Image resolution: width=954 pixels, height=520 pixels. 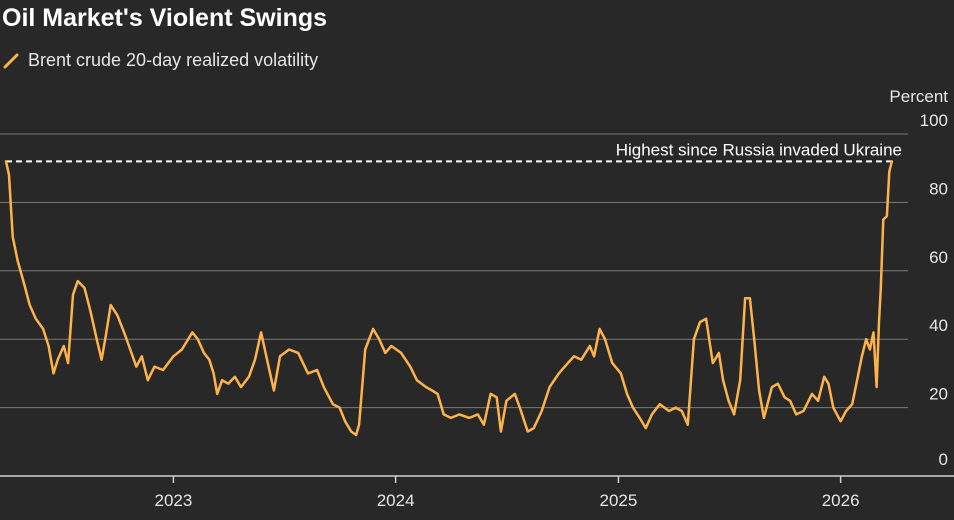 What do you see at coordinates (841, 500) in the screenshot?
I see `x-tick-label-2026: 2026` at bounding box center [841, 500].